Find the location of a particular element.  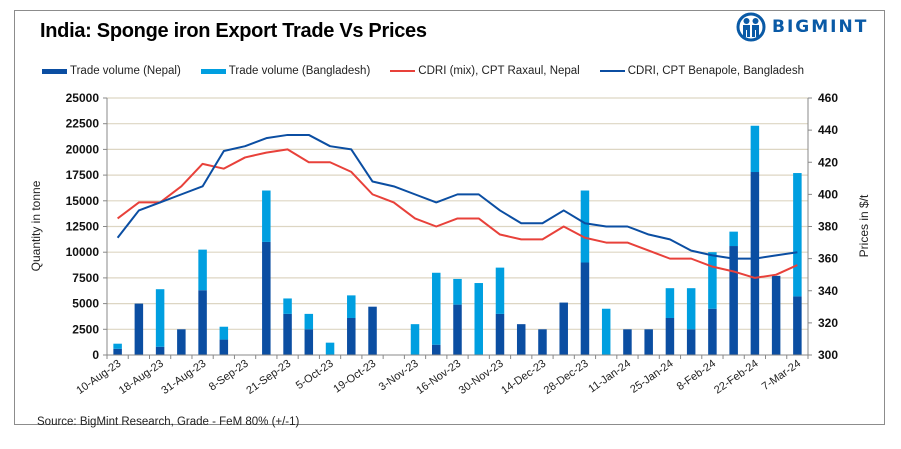

y-tick-label: 22500 is located at coordinates (83, 124).